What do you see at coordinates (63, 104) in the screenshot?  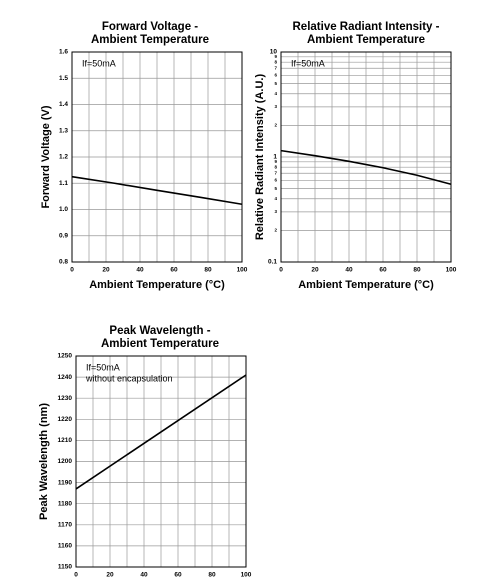 I see `y-tick-label: 1.4` at bounding box center [63, 104].